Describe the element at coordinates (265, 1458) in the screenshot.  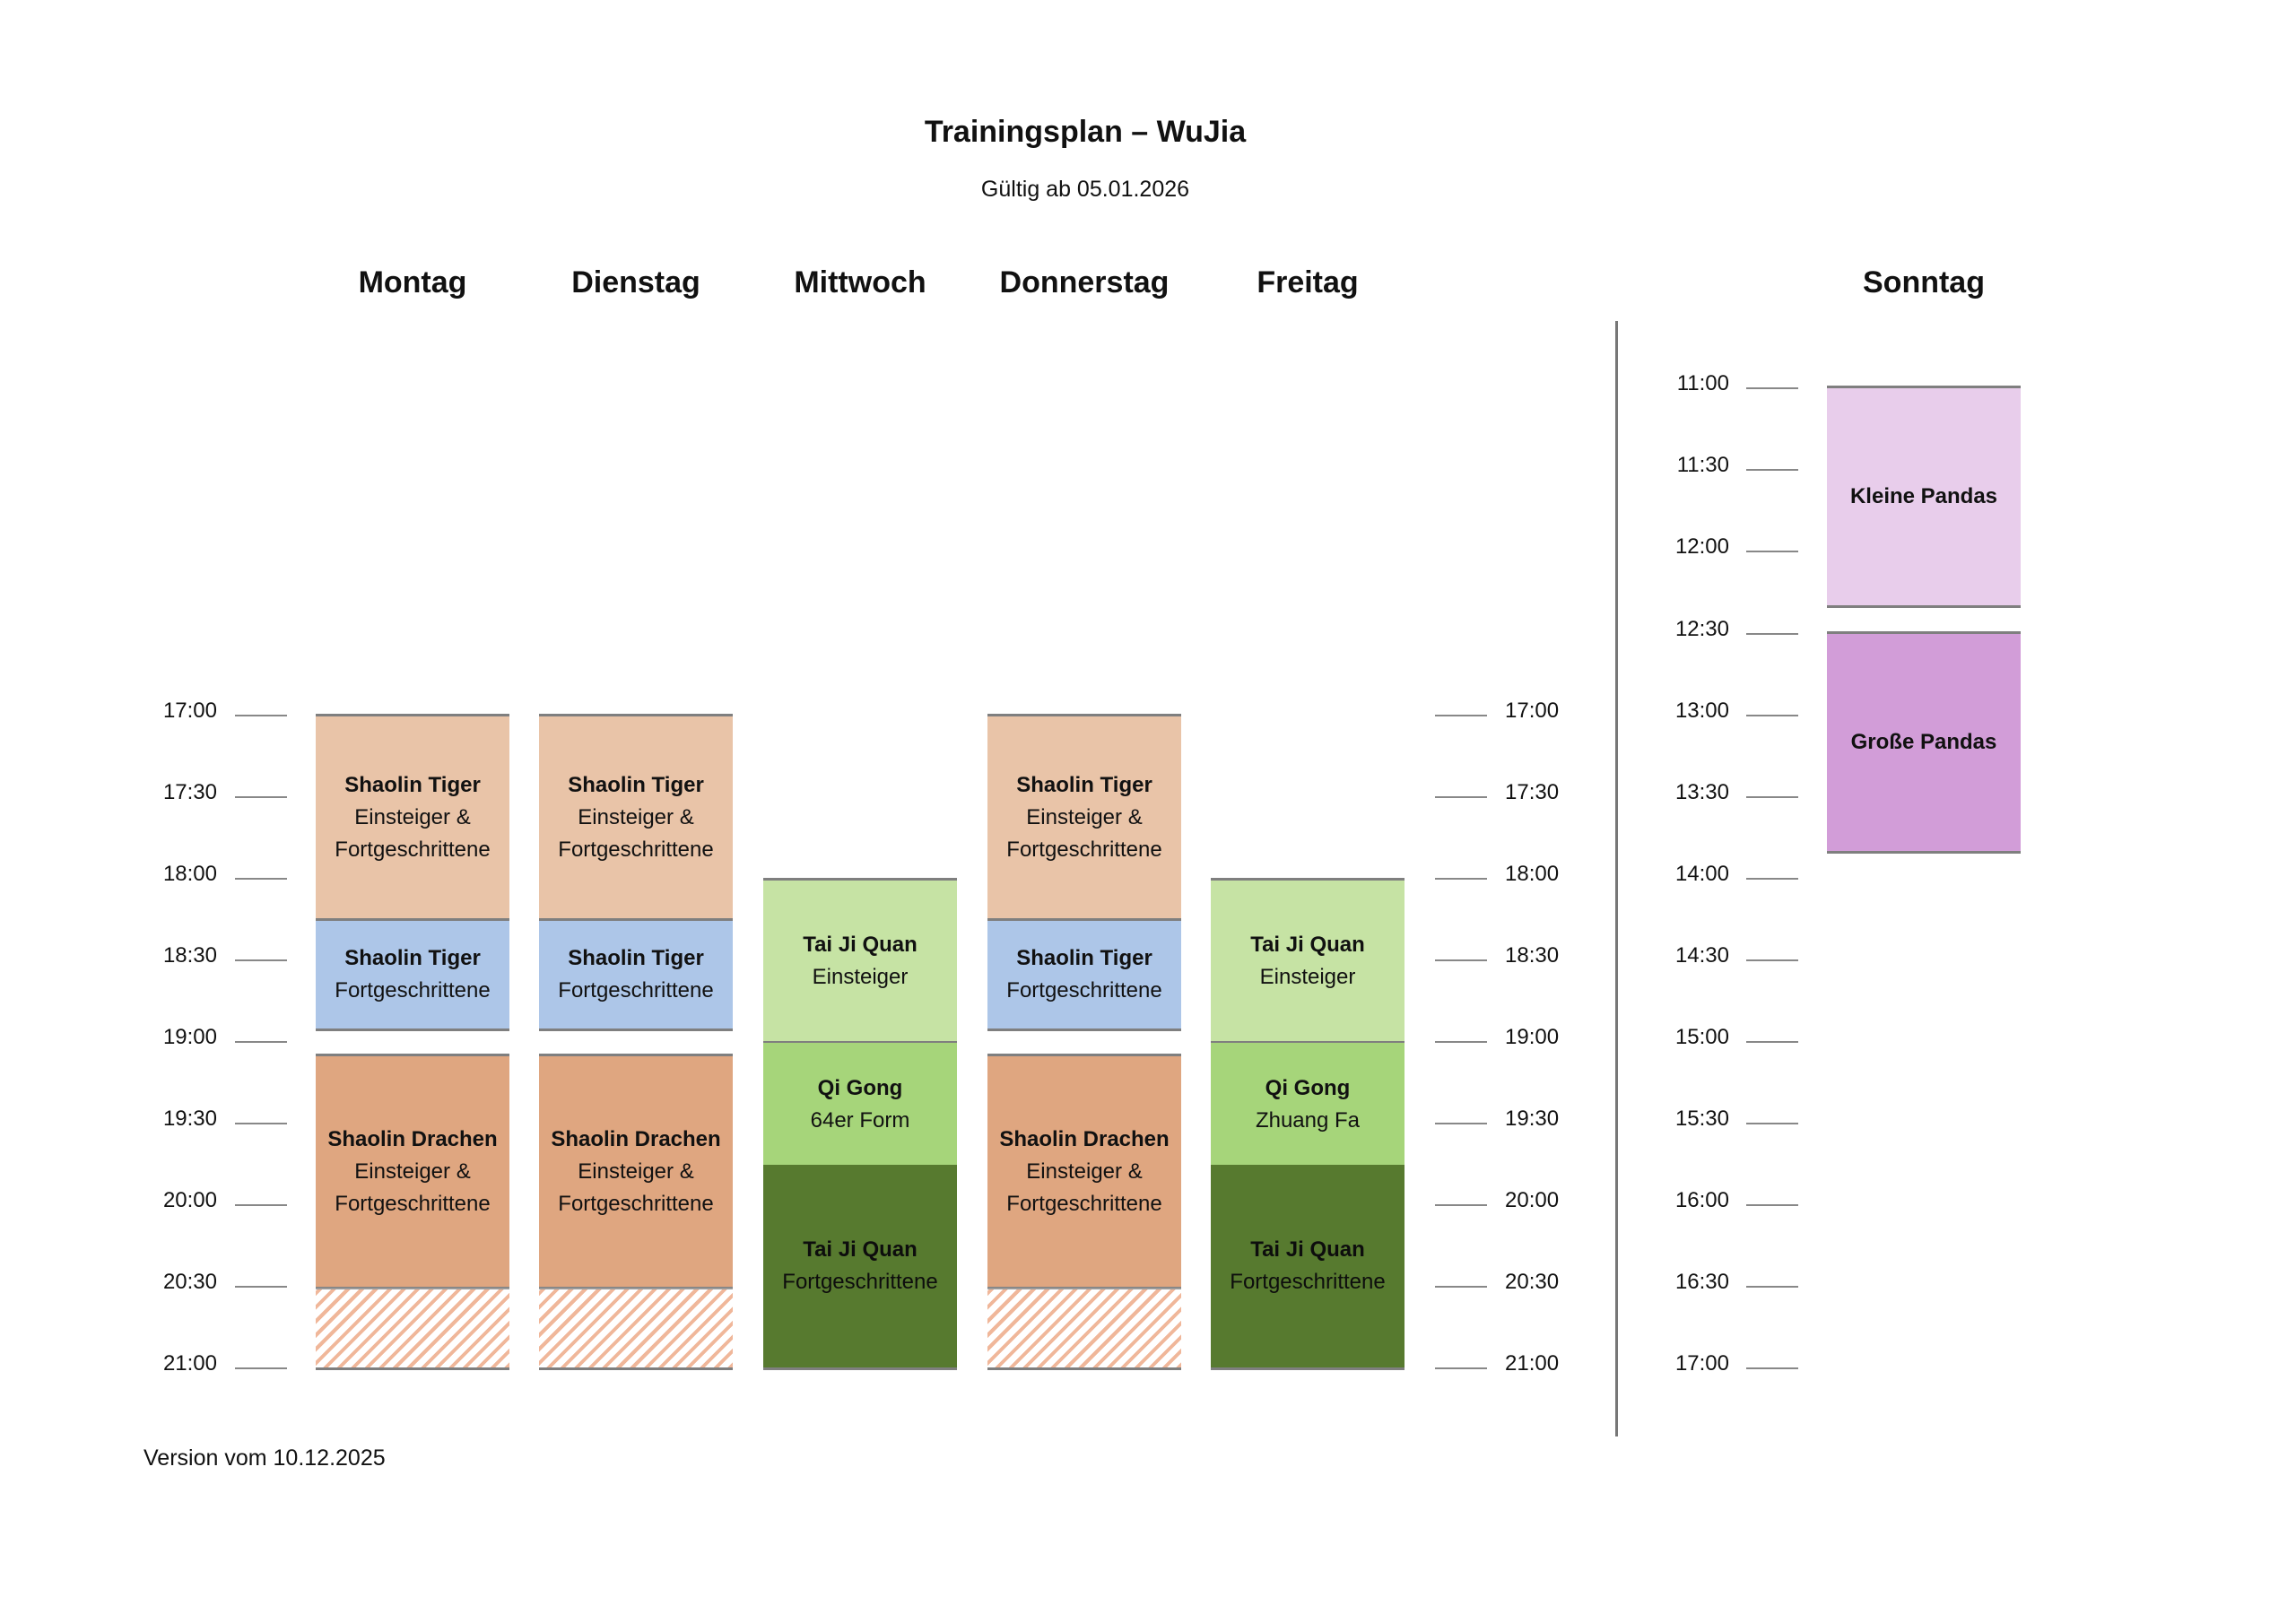
I see `version-footer: Version vom 10.12.2025` at that location.